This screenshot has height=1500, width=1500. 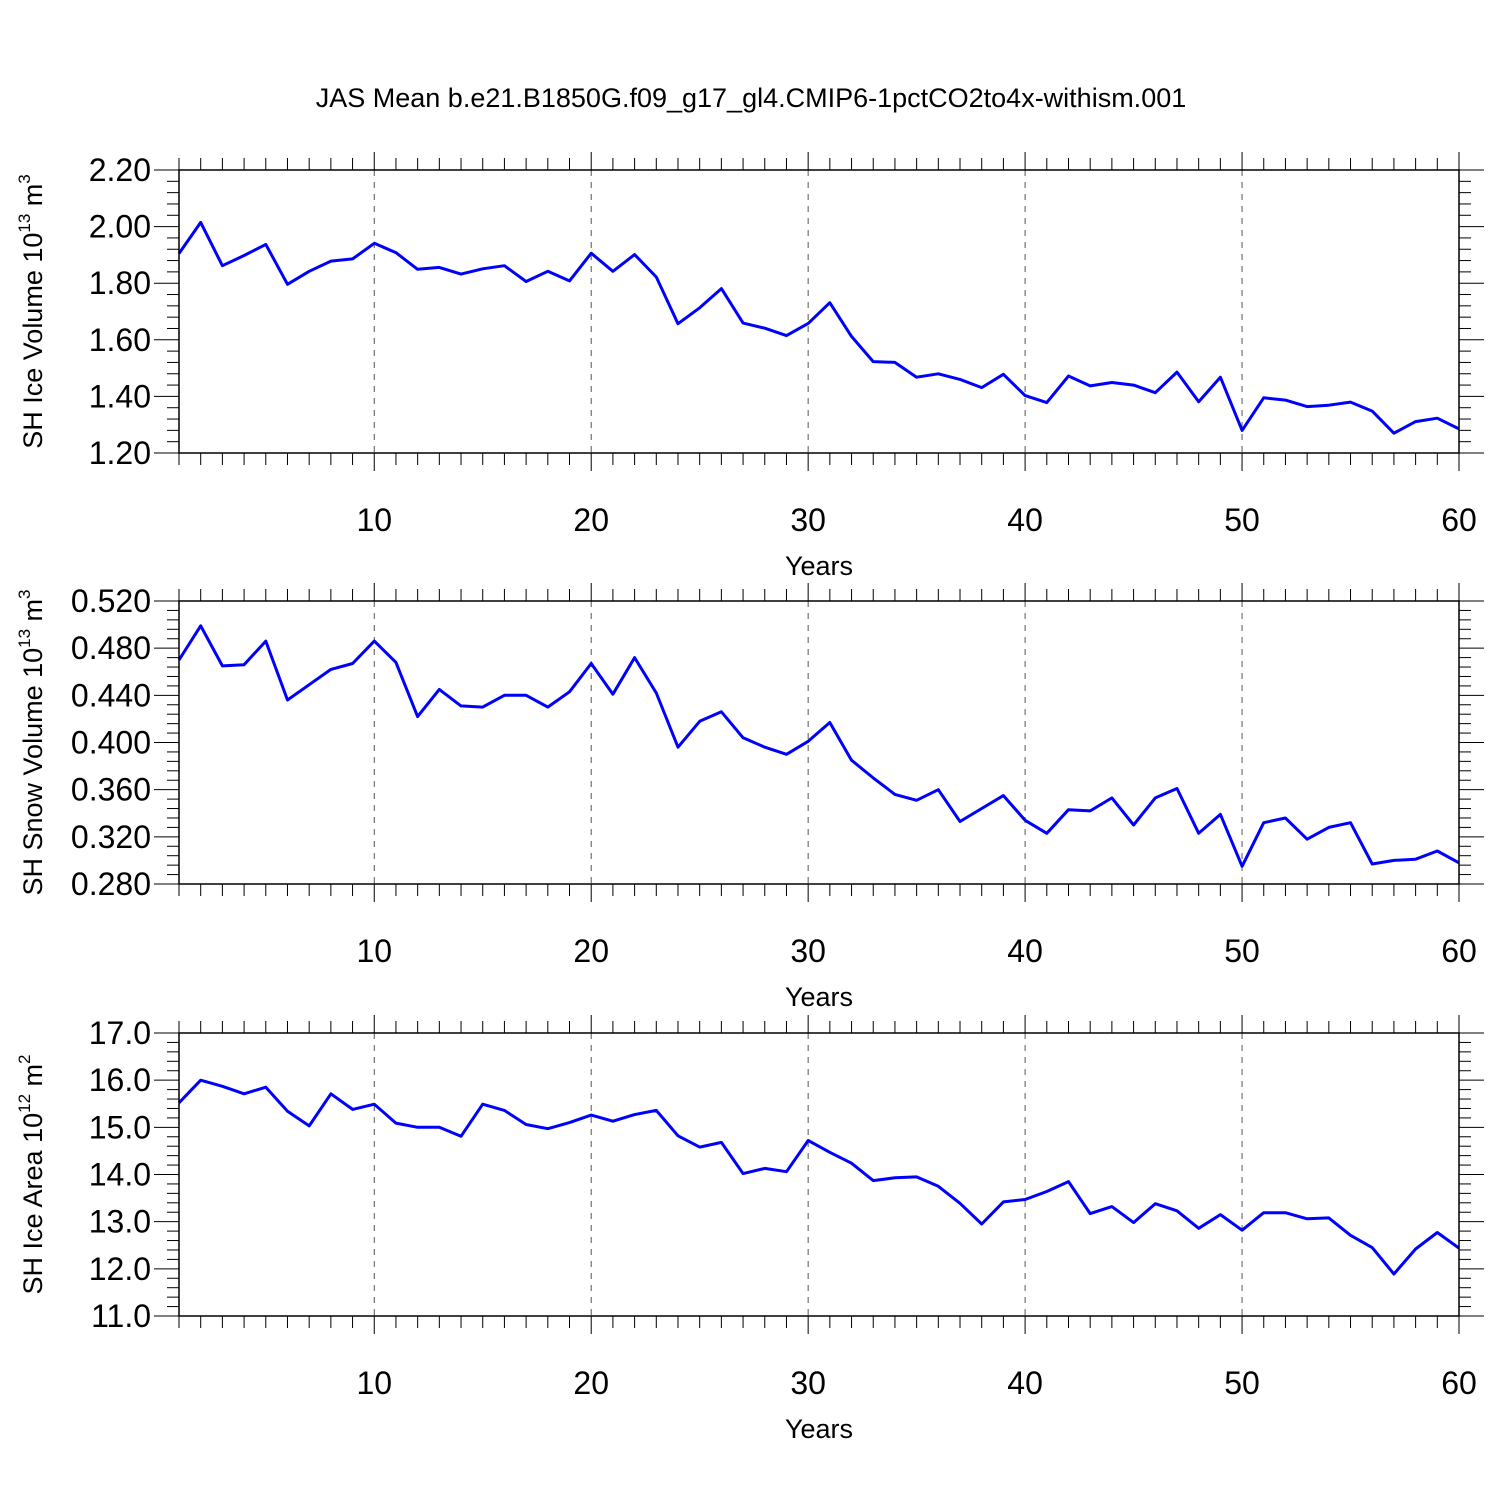 What do you see at coordinates (120, 227) in the screenshot?
I see `y-tick-label: 2.00` at bounding box center [120, 227].